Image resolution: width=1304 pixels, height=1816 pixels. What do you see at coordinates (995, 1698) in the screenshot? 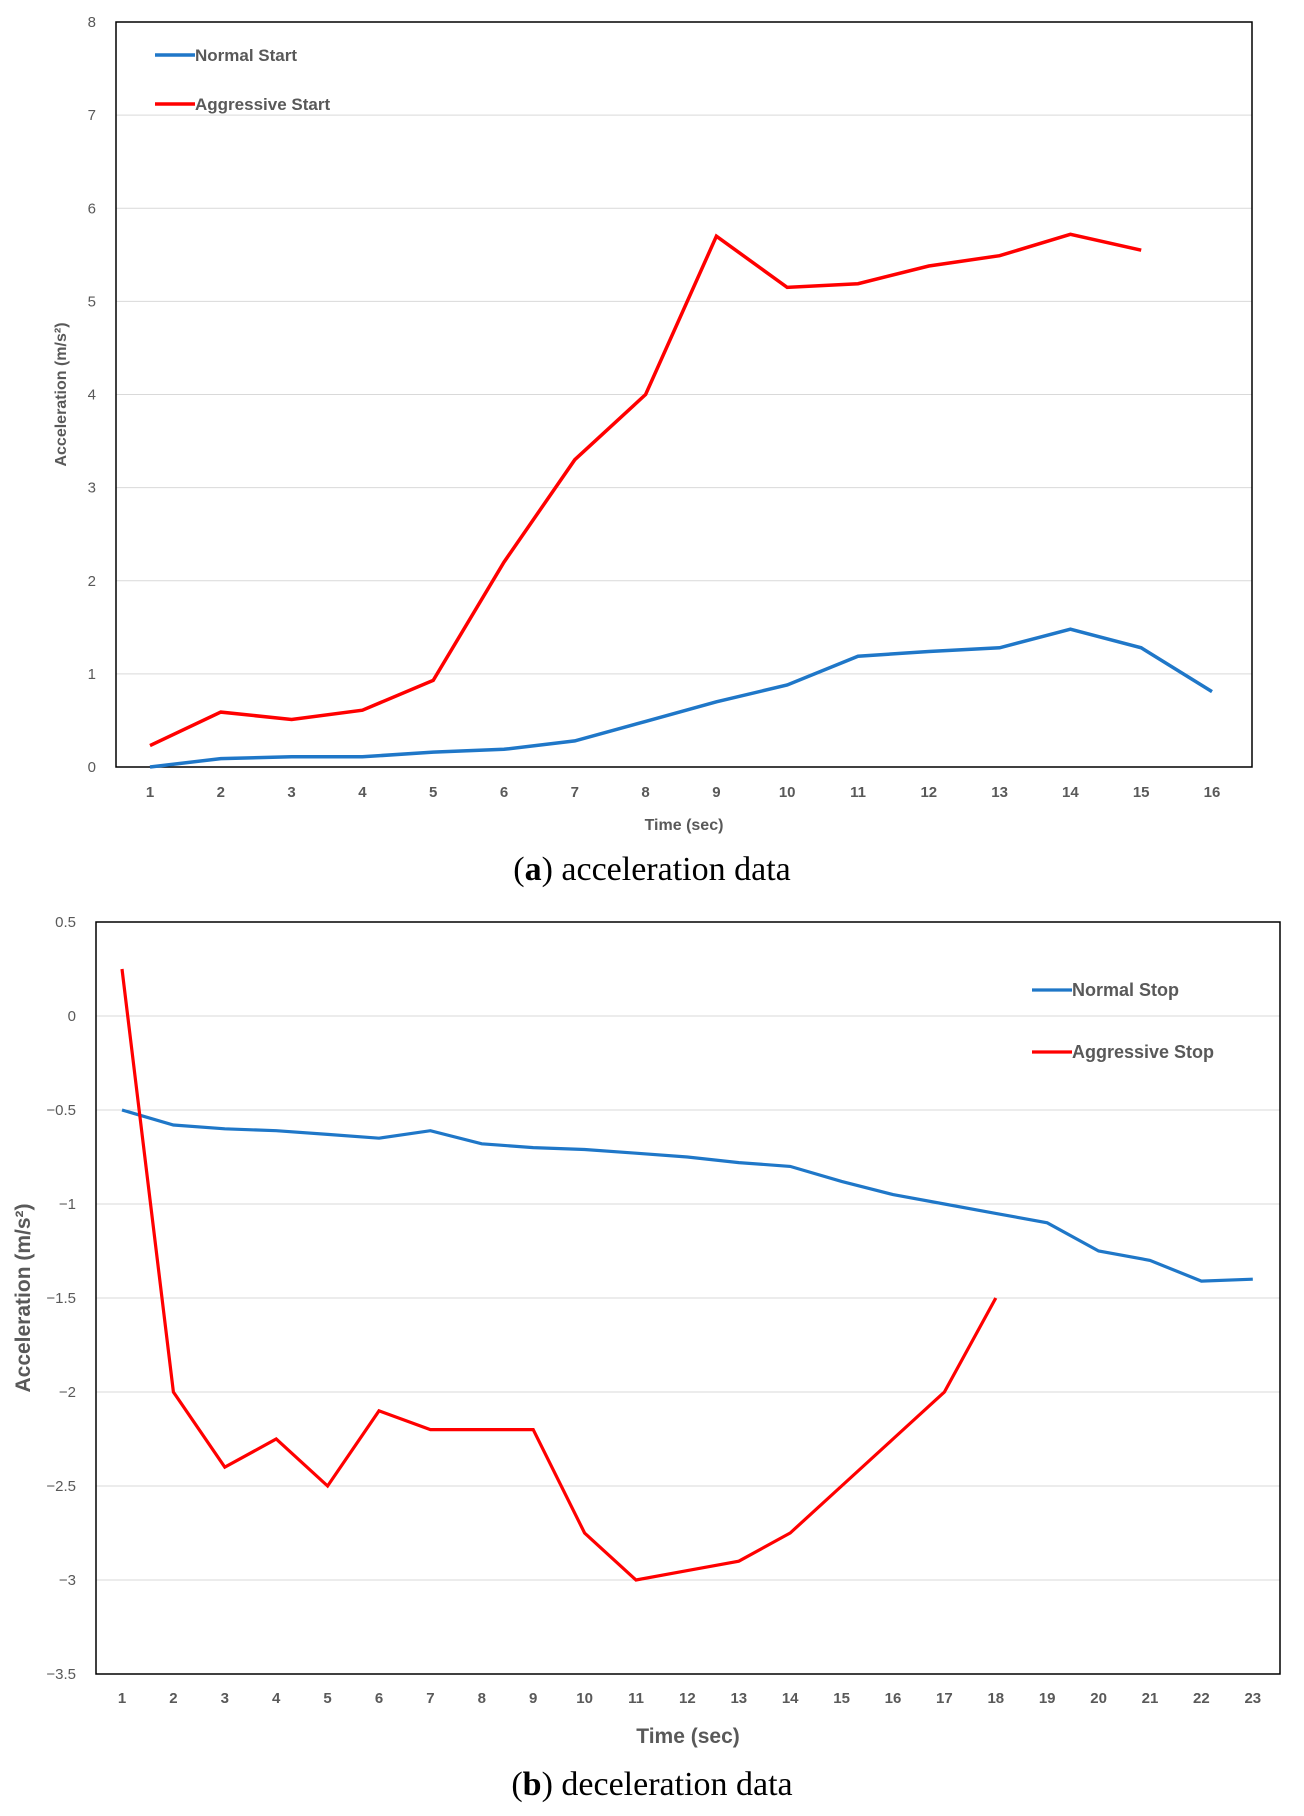
I see `x-tick-label: 18` at bounding box center [995, 1698].